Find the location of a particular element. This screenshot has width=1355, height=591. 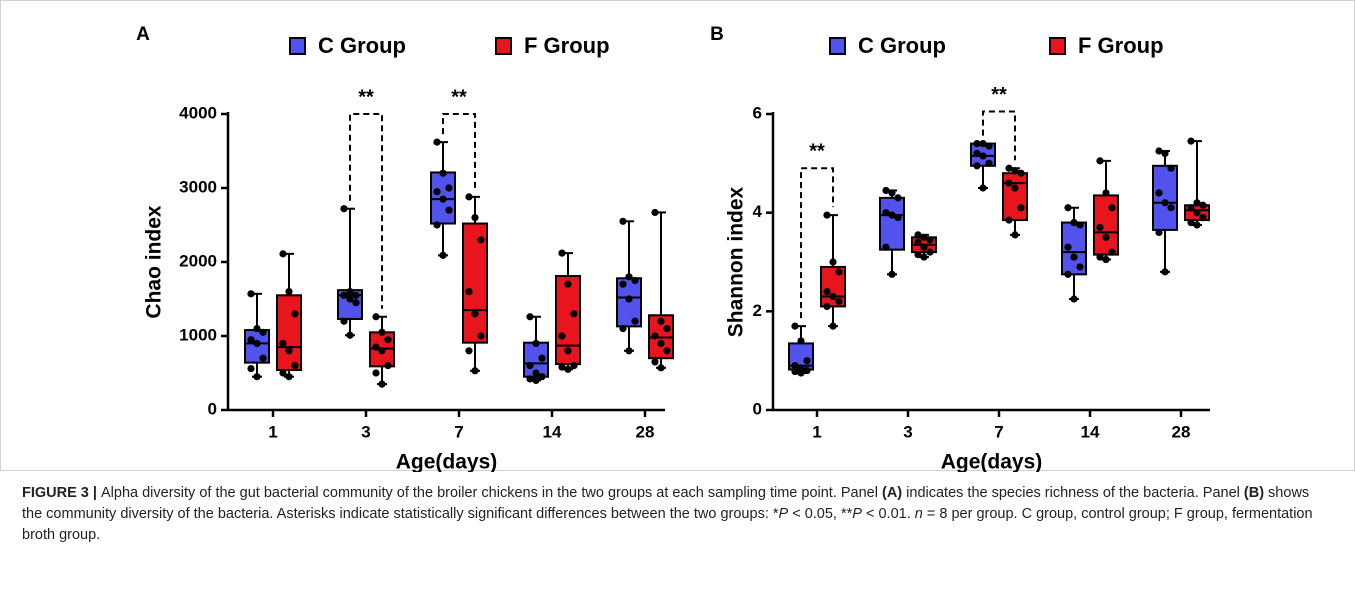

caption-run: P is located at coordinates (857, 514).